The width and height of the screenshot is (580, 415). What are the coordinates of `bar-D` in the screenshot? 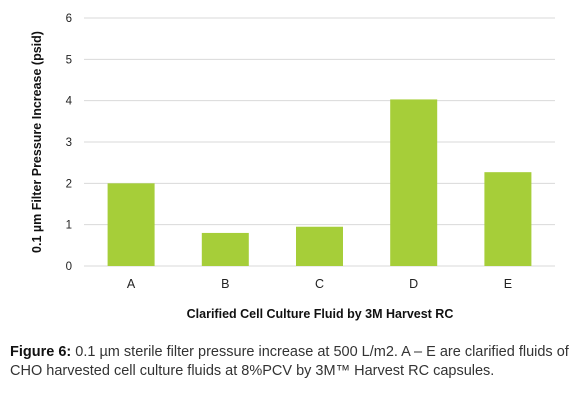 It's located at (414, 182).